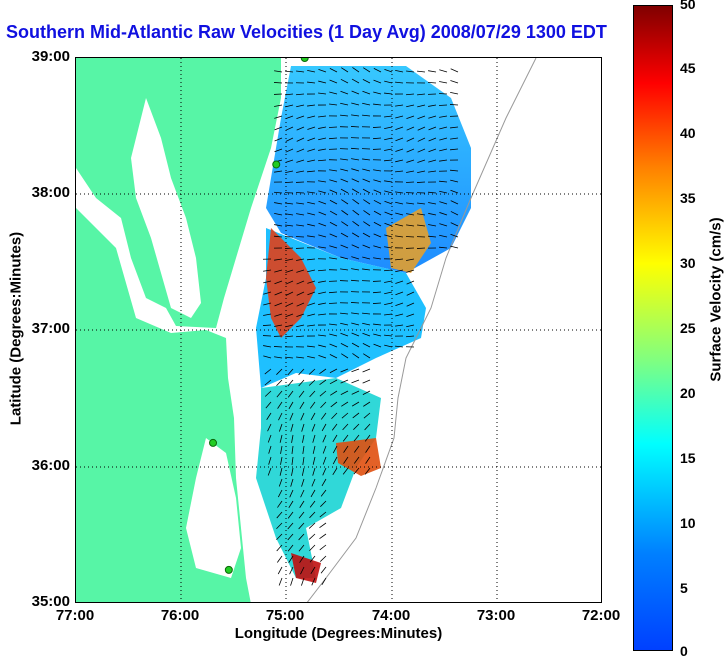 The image size is (724, 659). What do you see at coordinates (16, 328) in the screenshot?
I see `y-axis-label: Latitude (Degrees:Minutes)` at bounding box center [16, 328].